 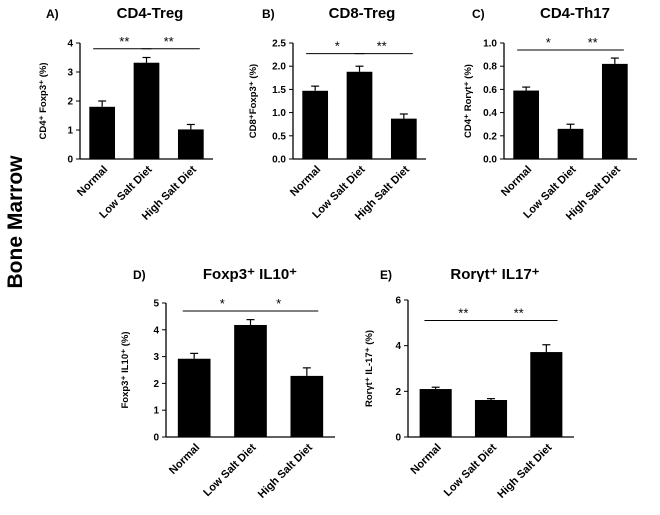 What do you see at coordinates (398, 301) in the screenshot?
I see `y-tick-label: 6` at bounding box center [398, 301].